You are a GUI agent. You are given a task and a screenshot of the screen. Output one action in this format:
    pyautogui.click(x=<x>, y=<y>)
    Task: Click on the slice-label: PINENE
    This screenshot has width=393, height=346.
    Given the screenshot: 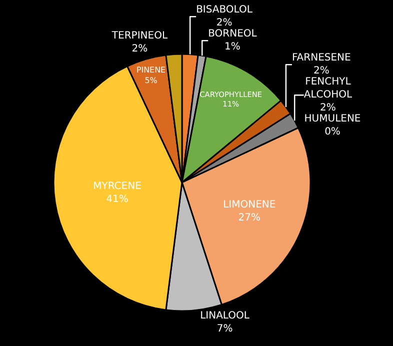 What is the action you would take?
    pyautogui.click(x=151, y=70)
    